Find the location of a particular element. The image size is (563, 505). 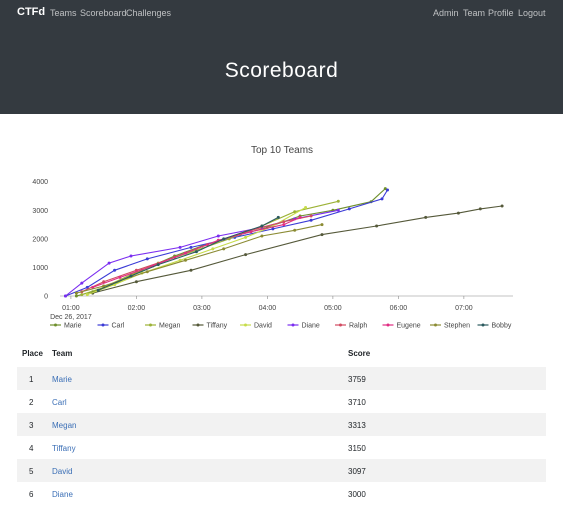

series-line-ralph is located at coordinates (196, 254).